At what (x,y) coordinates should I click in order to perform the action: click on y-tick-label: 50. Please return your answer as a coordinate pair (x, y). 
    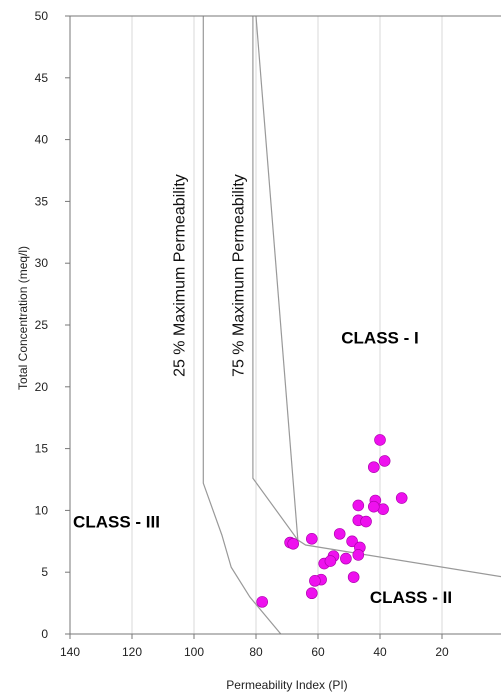
    Looking at the image, I should click on (42, 16).